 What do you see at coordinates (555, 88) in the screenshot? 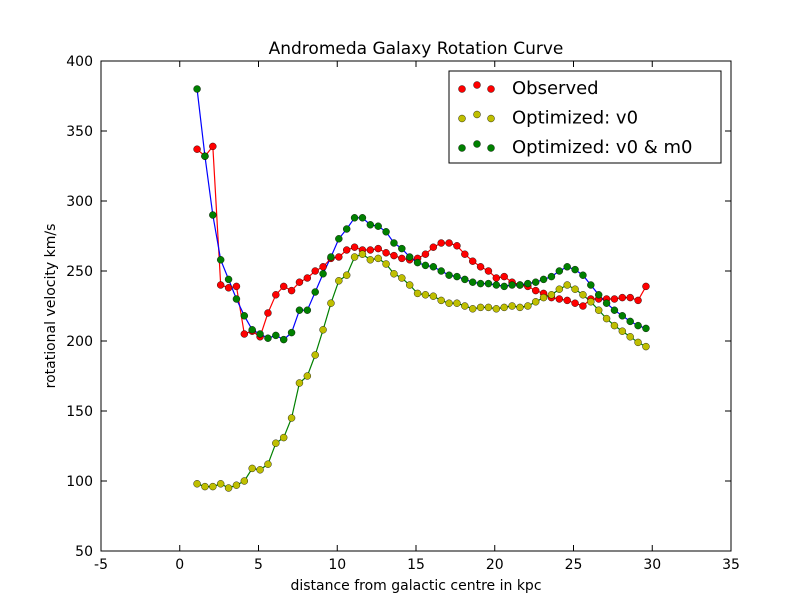
I see `legend-label: Observed` at bounding box center [555, 88].